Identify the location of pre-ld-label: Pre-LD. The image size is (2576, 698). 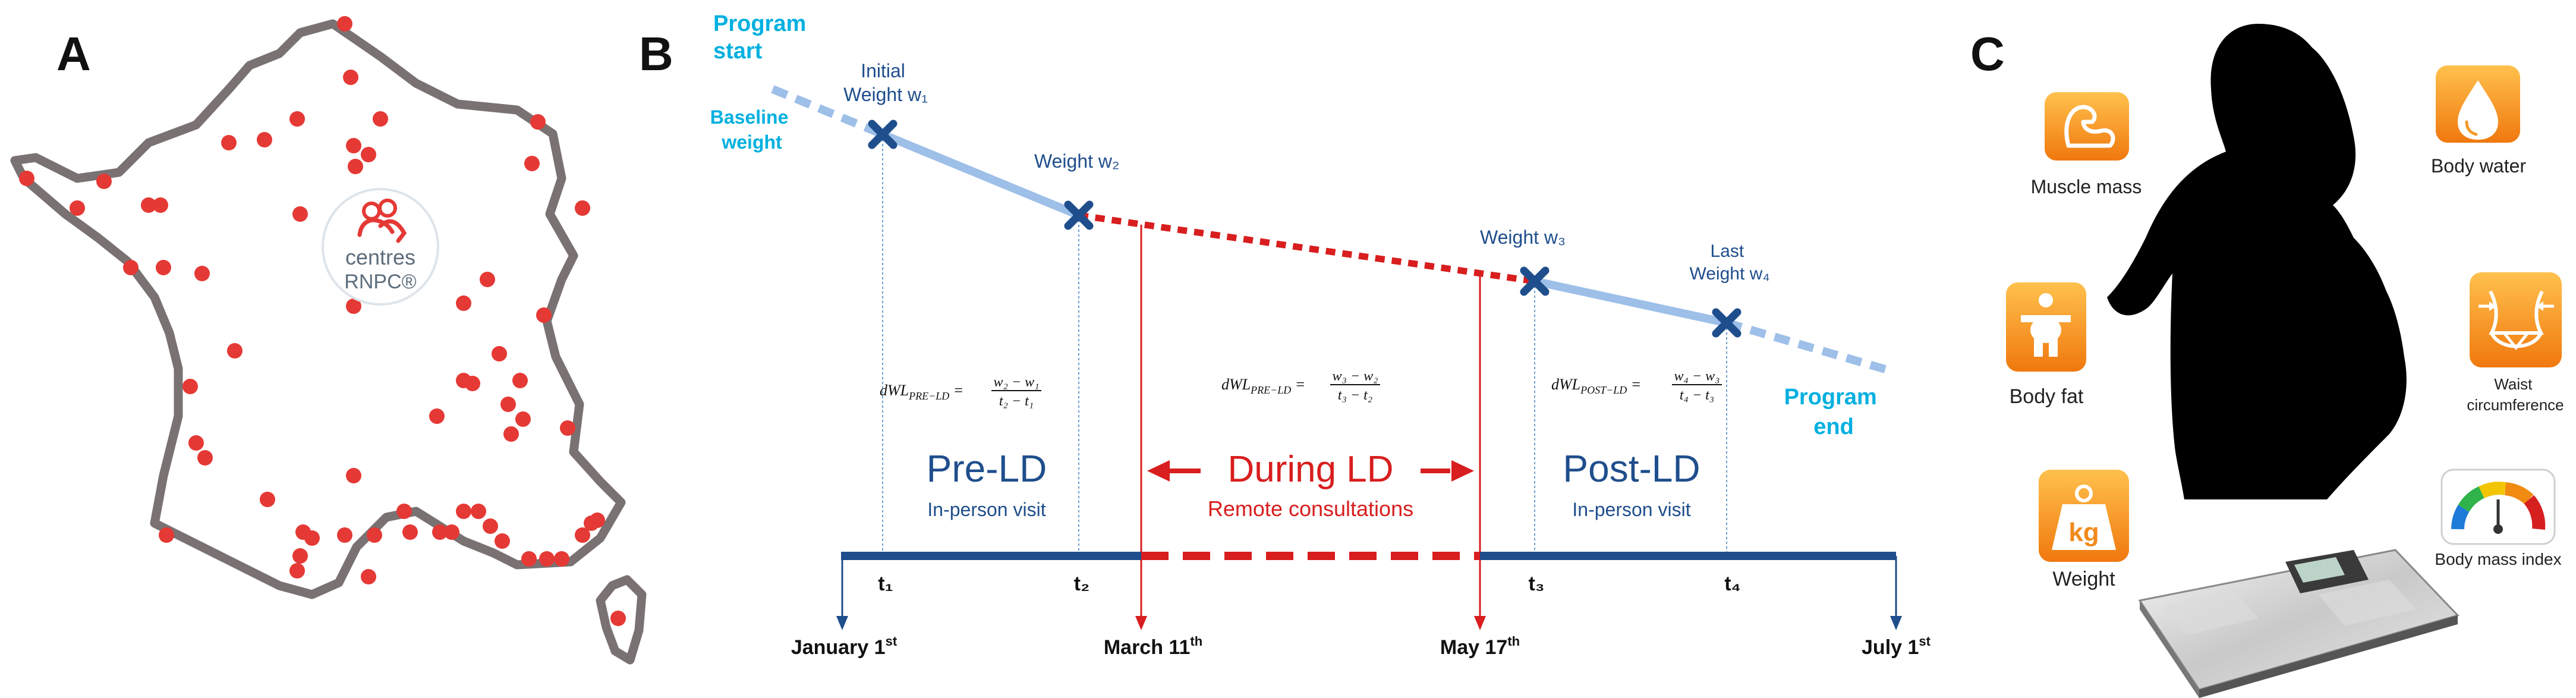
(987, 468).